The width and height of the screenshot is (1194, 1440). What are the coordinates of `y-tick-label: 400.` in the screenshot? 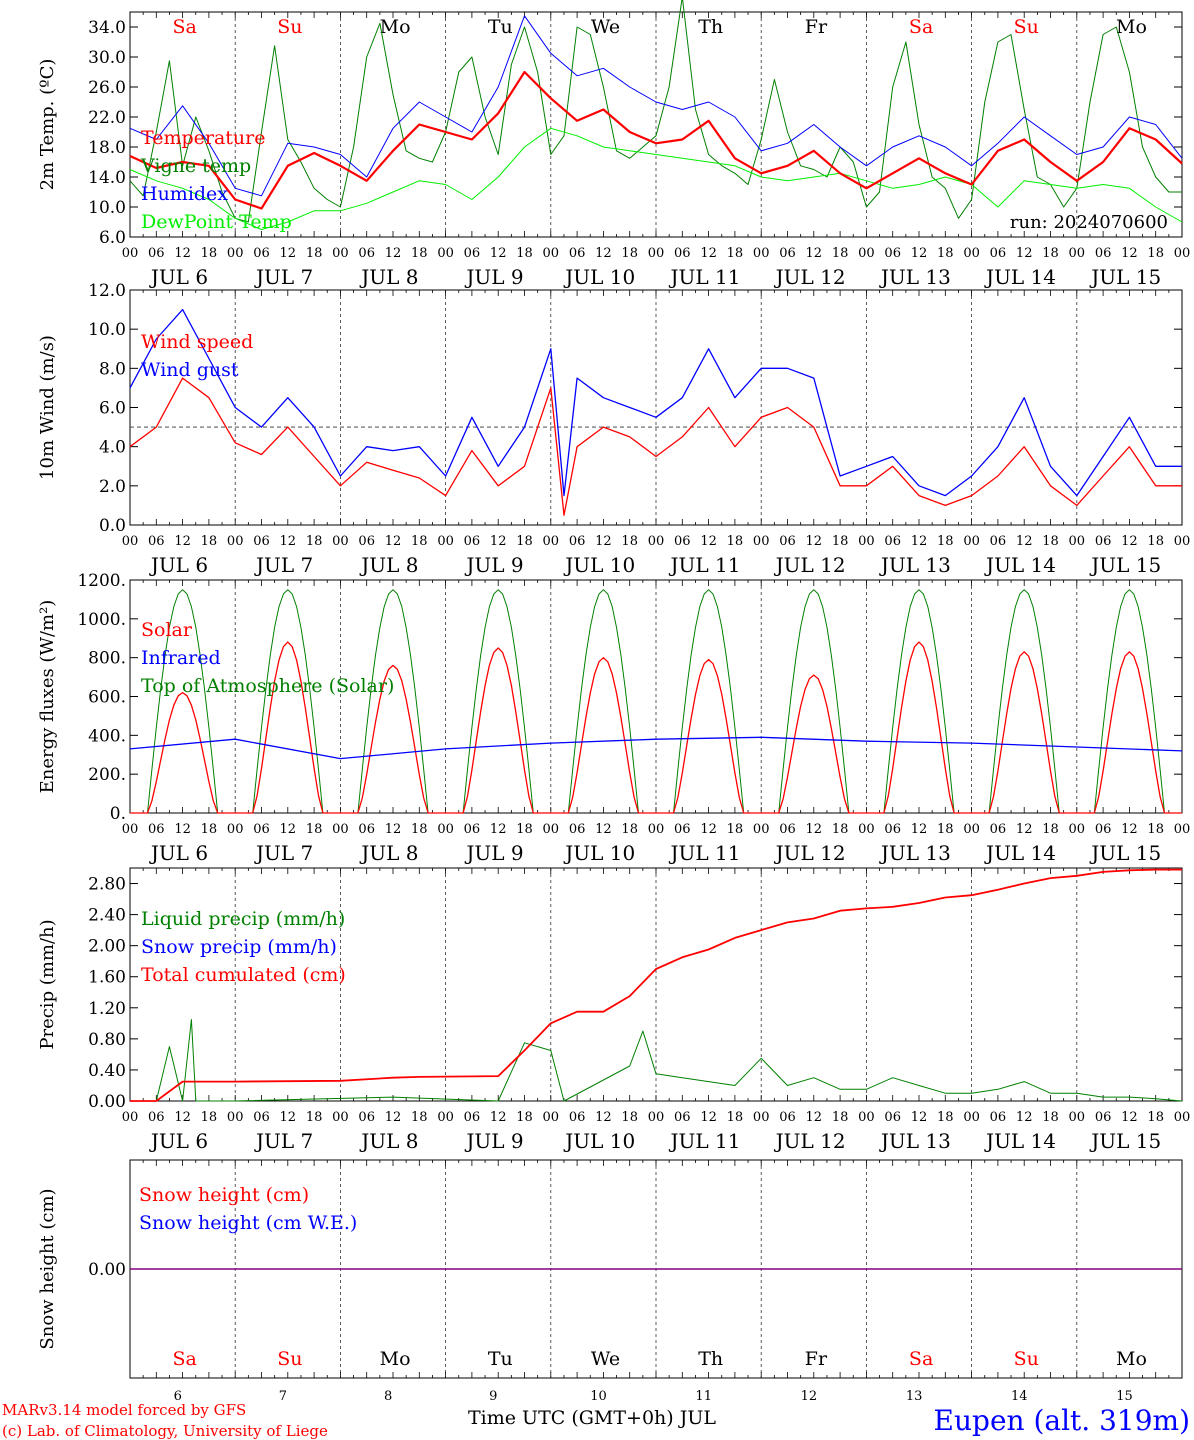 It's located at (107, 736).